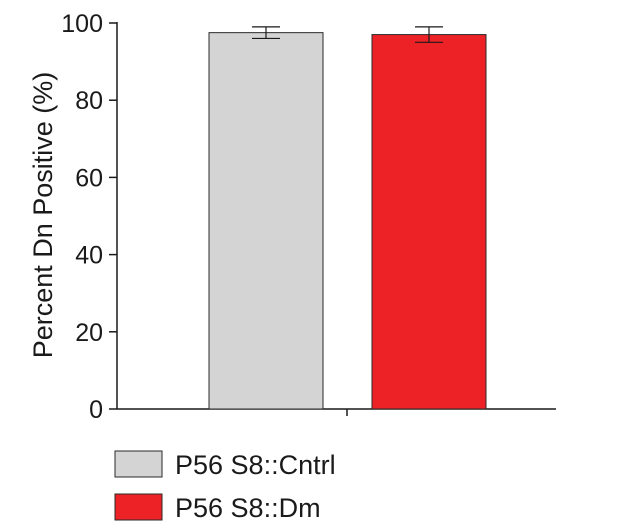 This screenshot has width=617, height=529. I want to click on y-axis: 0 20 40 60 80 100 Percent Dn Positive (%), so click(73, 217).